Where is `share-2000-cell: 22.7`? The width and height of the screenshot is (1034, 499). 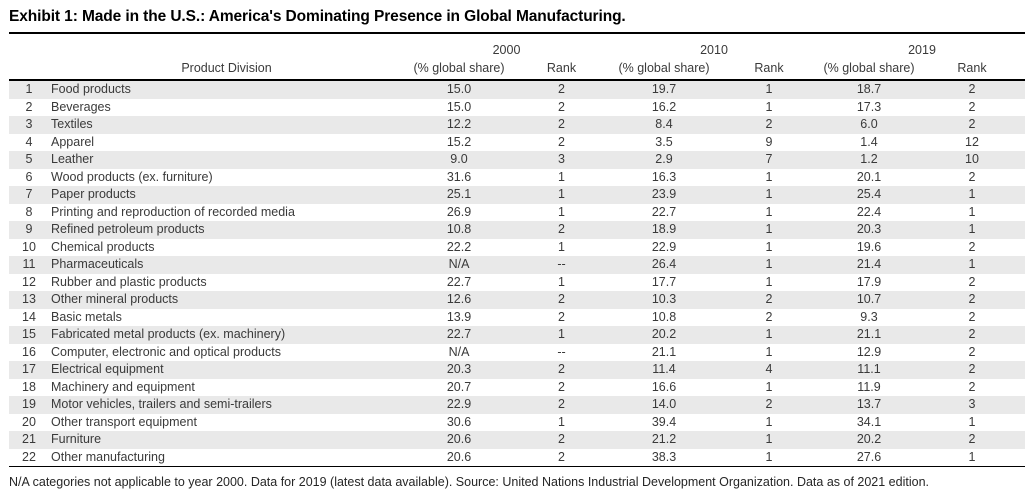
share-2000-cell: 22.7 is located at coordinates (459, 334).